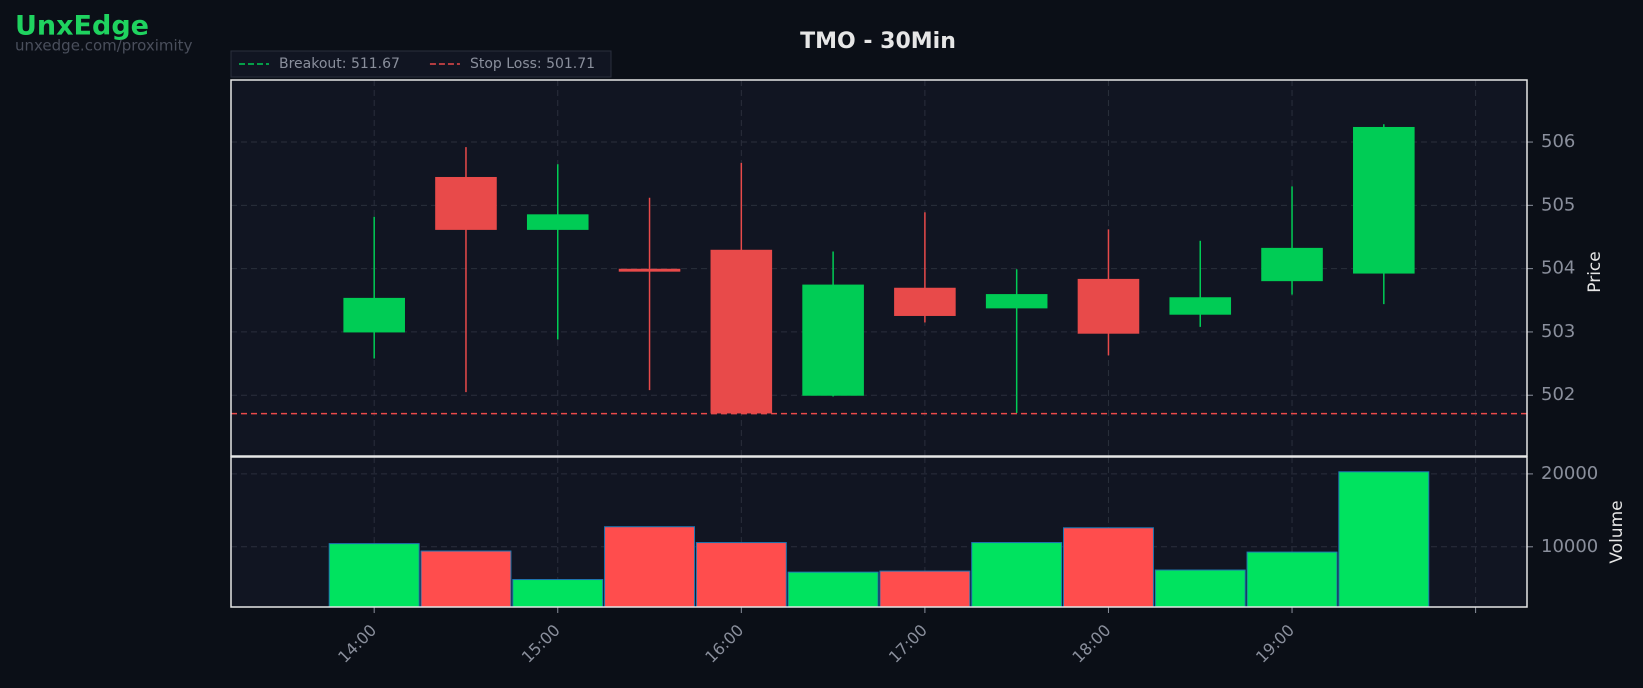  Describe the element at coordinates (82, 26) in the screenshot. I see `brand: UnxEdge` at that location.